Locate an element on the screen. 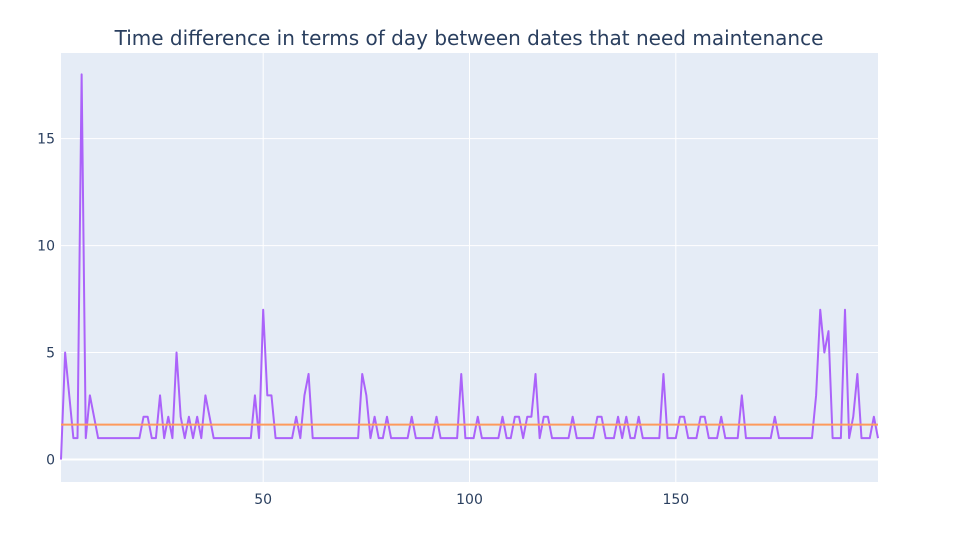  x-tick-label: 50 is located at coordinates (263, 500).